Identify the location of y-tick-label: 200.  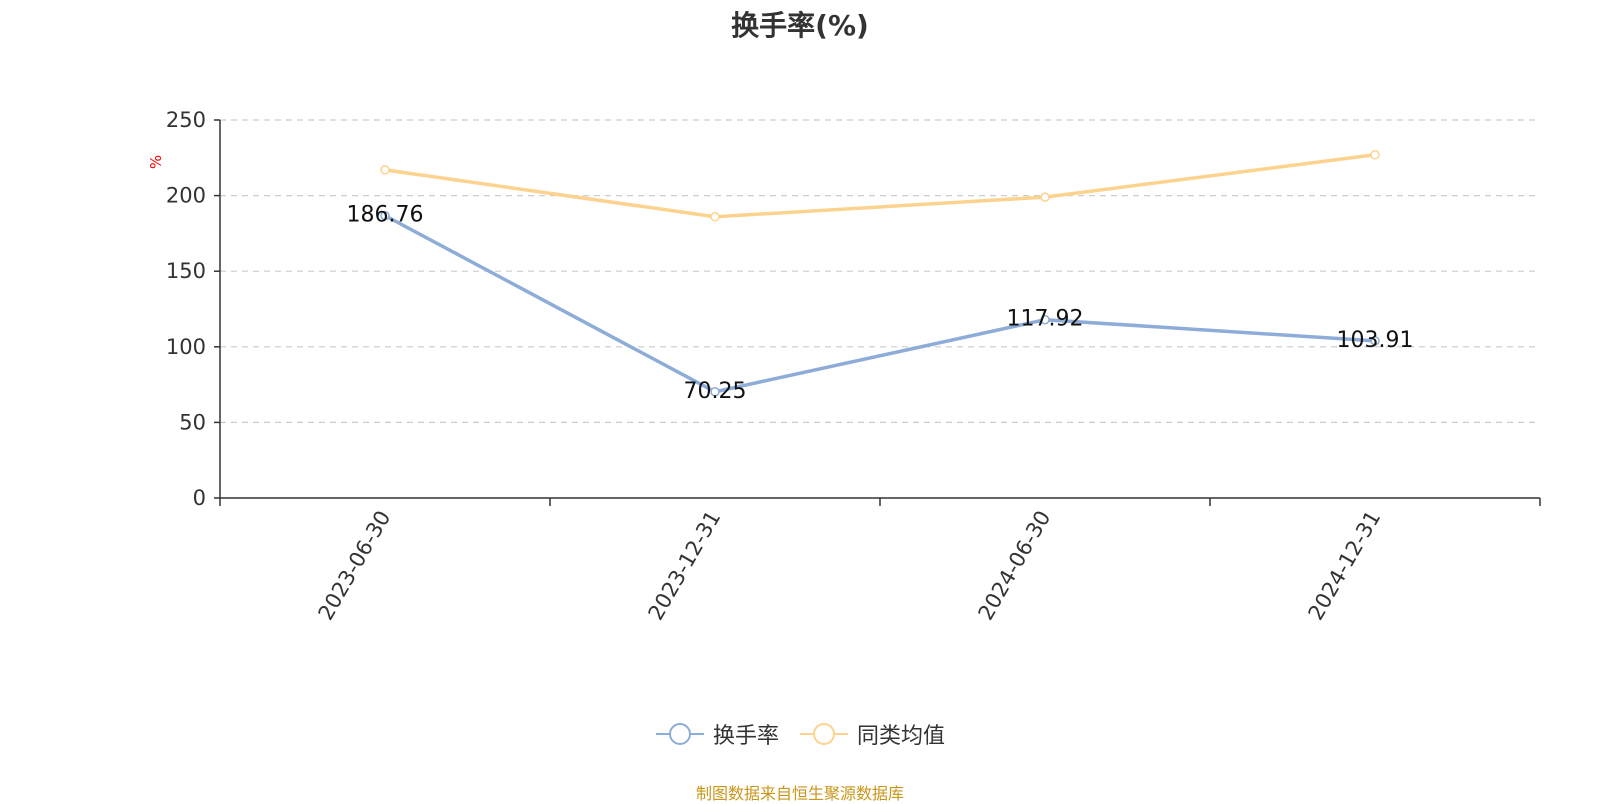
(186, 196).